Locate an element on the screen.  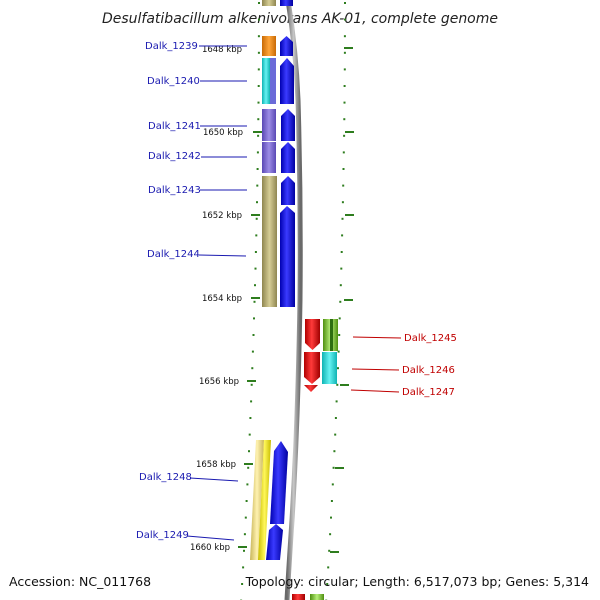
forward-cog-track is located at coordinates (263, 280).